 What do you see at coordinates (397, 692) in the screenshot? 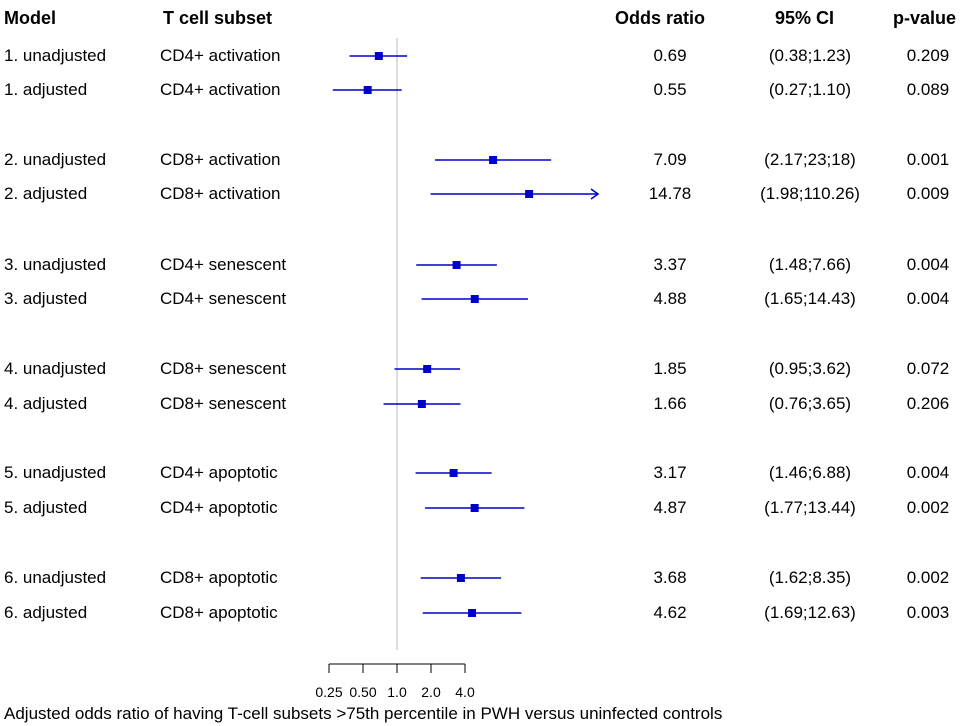
I see `x-tick-label: 1.0` at bounding box center [397, 692].